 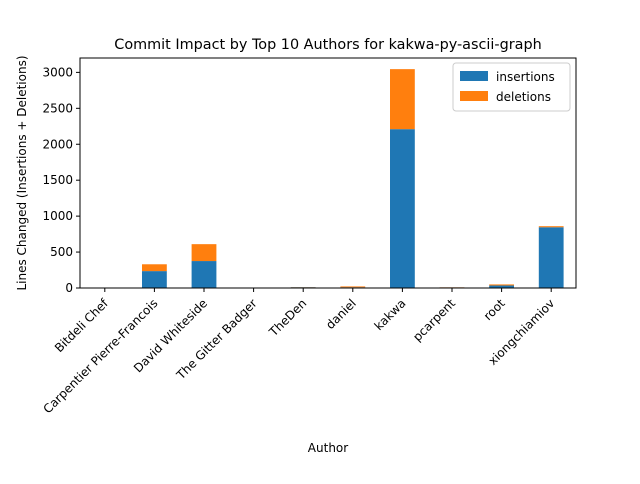 I want to click on y-tick-label: 1000, so click(x=57, y=216).